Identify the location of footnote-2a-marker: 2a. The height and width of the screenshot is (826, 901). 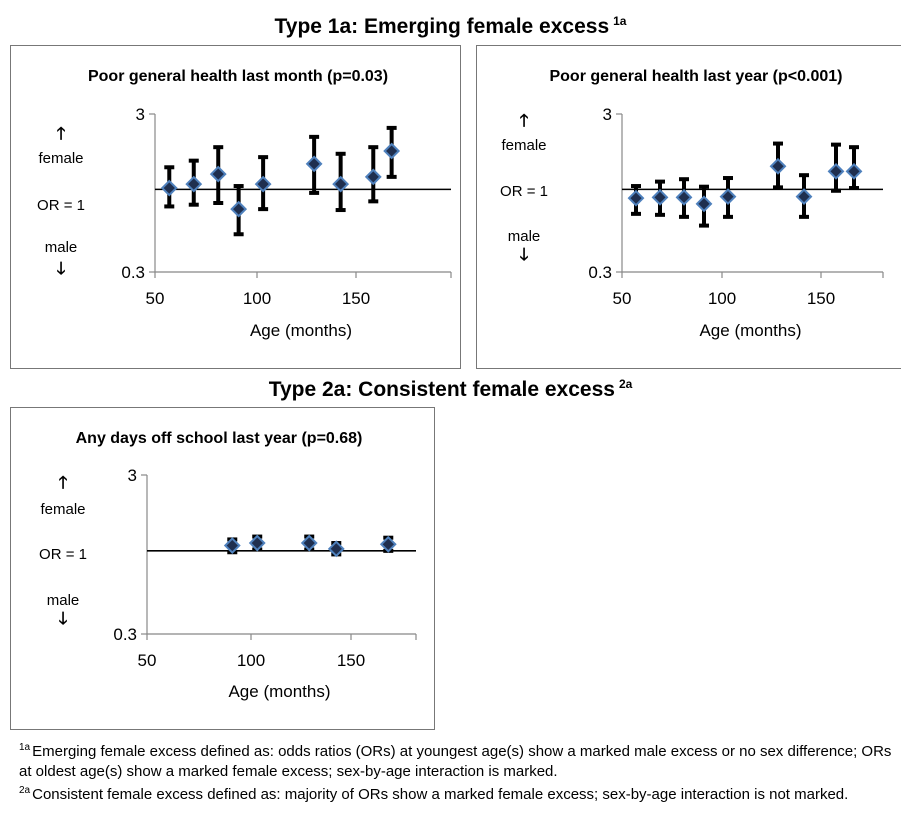
(25, 790).